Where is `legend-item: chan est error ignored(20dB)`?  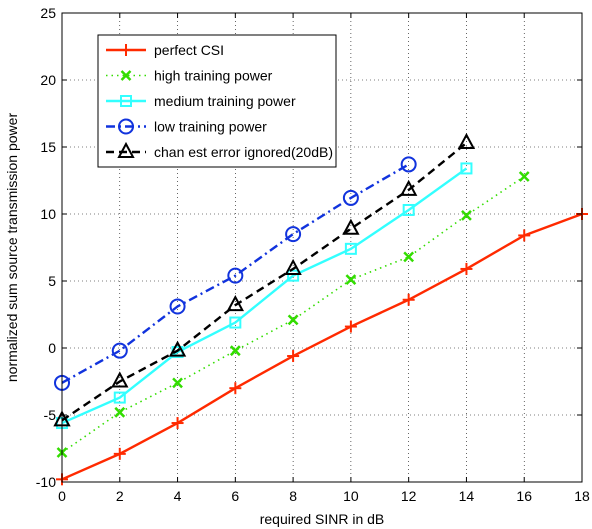 legend-item: chan est error ignored(20dB) is located at coordinates (219, 150).